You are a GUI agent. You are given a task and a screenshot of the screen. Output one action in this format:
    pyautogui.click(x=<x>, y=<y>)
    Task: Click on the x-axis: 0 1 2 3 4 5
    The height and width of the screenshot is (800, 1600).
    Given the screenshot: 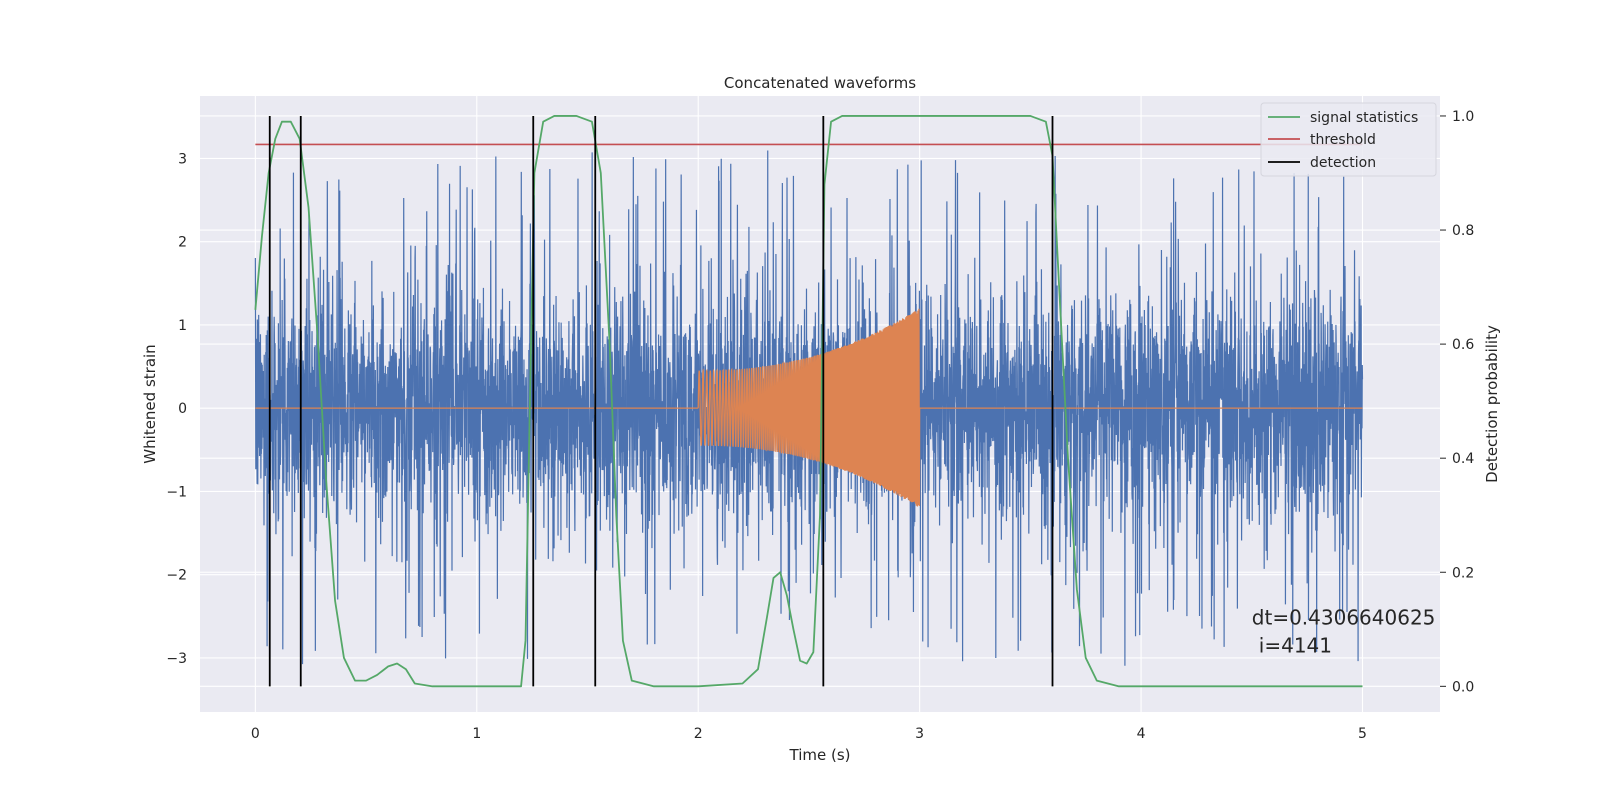 What is the action you would take?
    pyautogui.click(x=809, y=734)
    